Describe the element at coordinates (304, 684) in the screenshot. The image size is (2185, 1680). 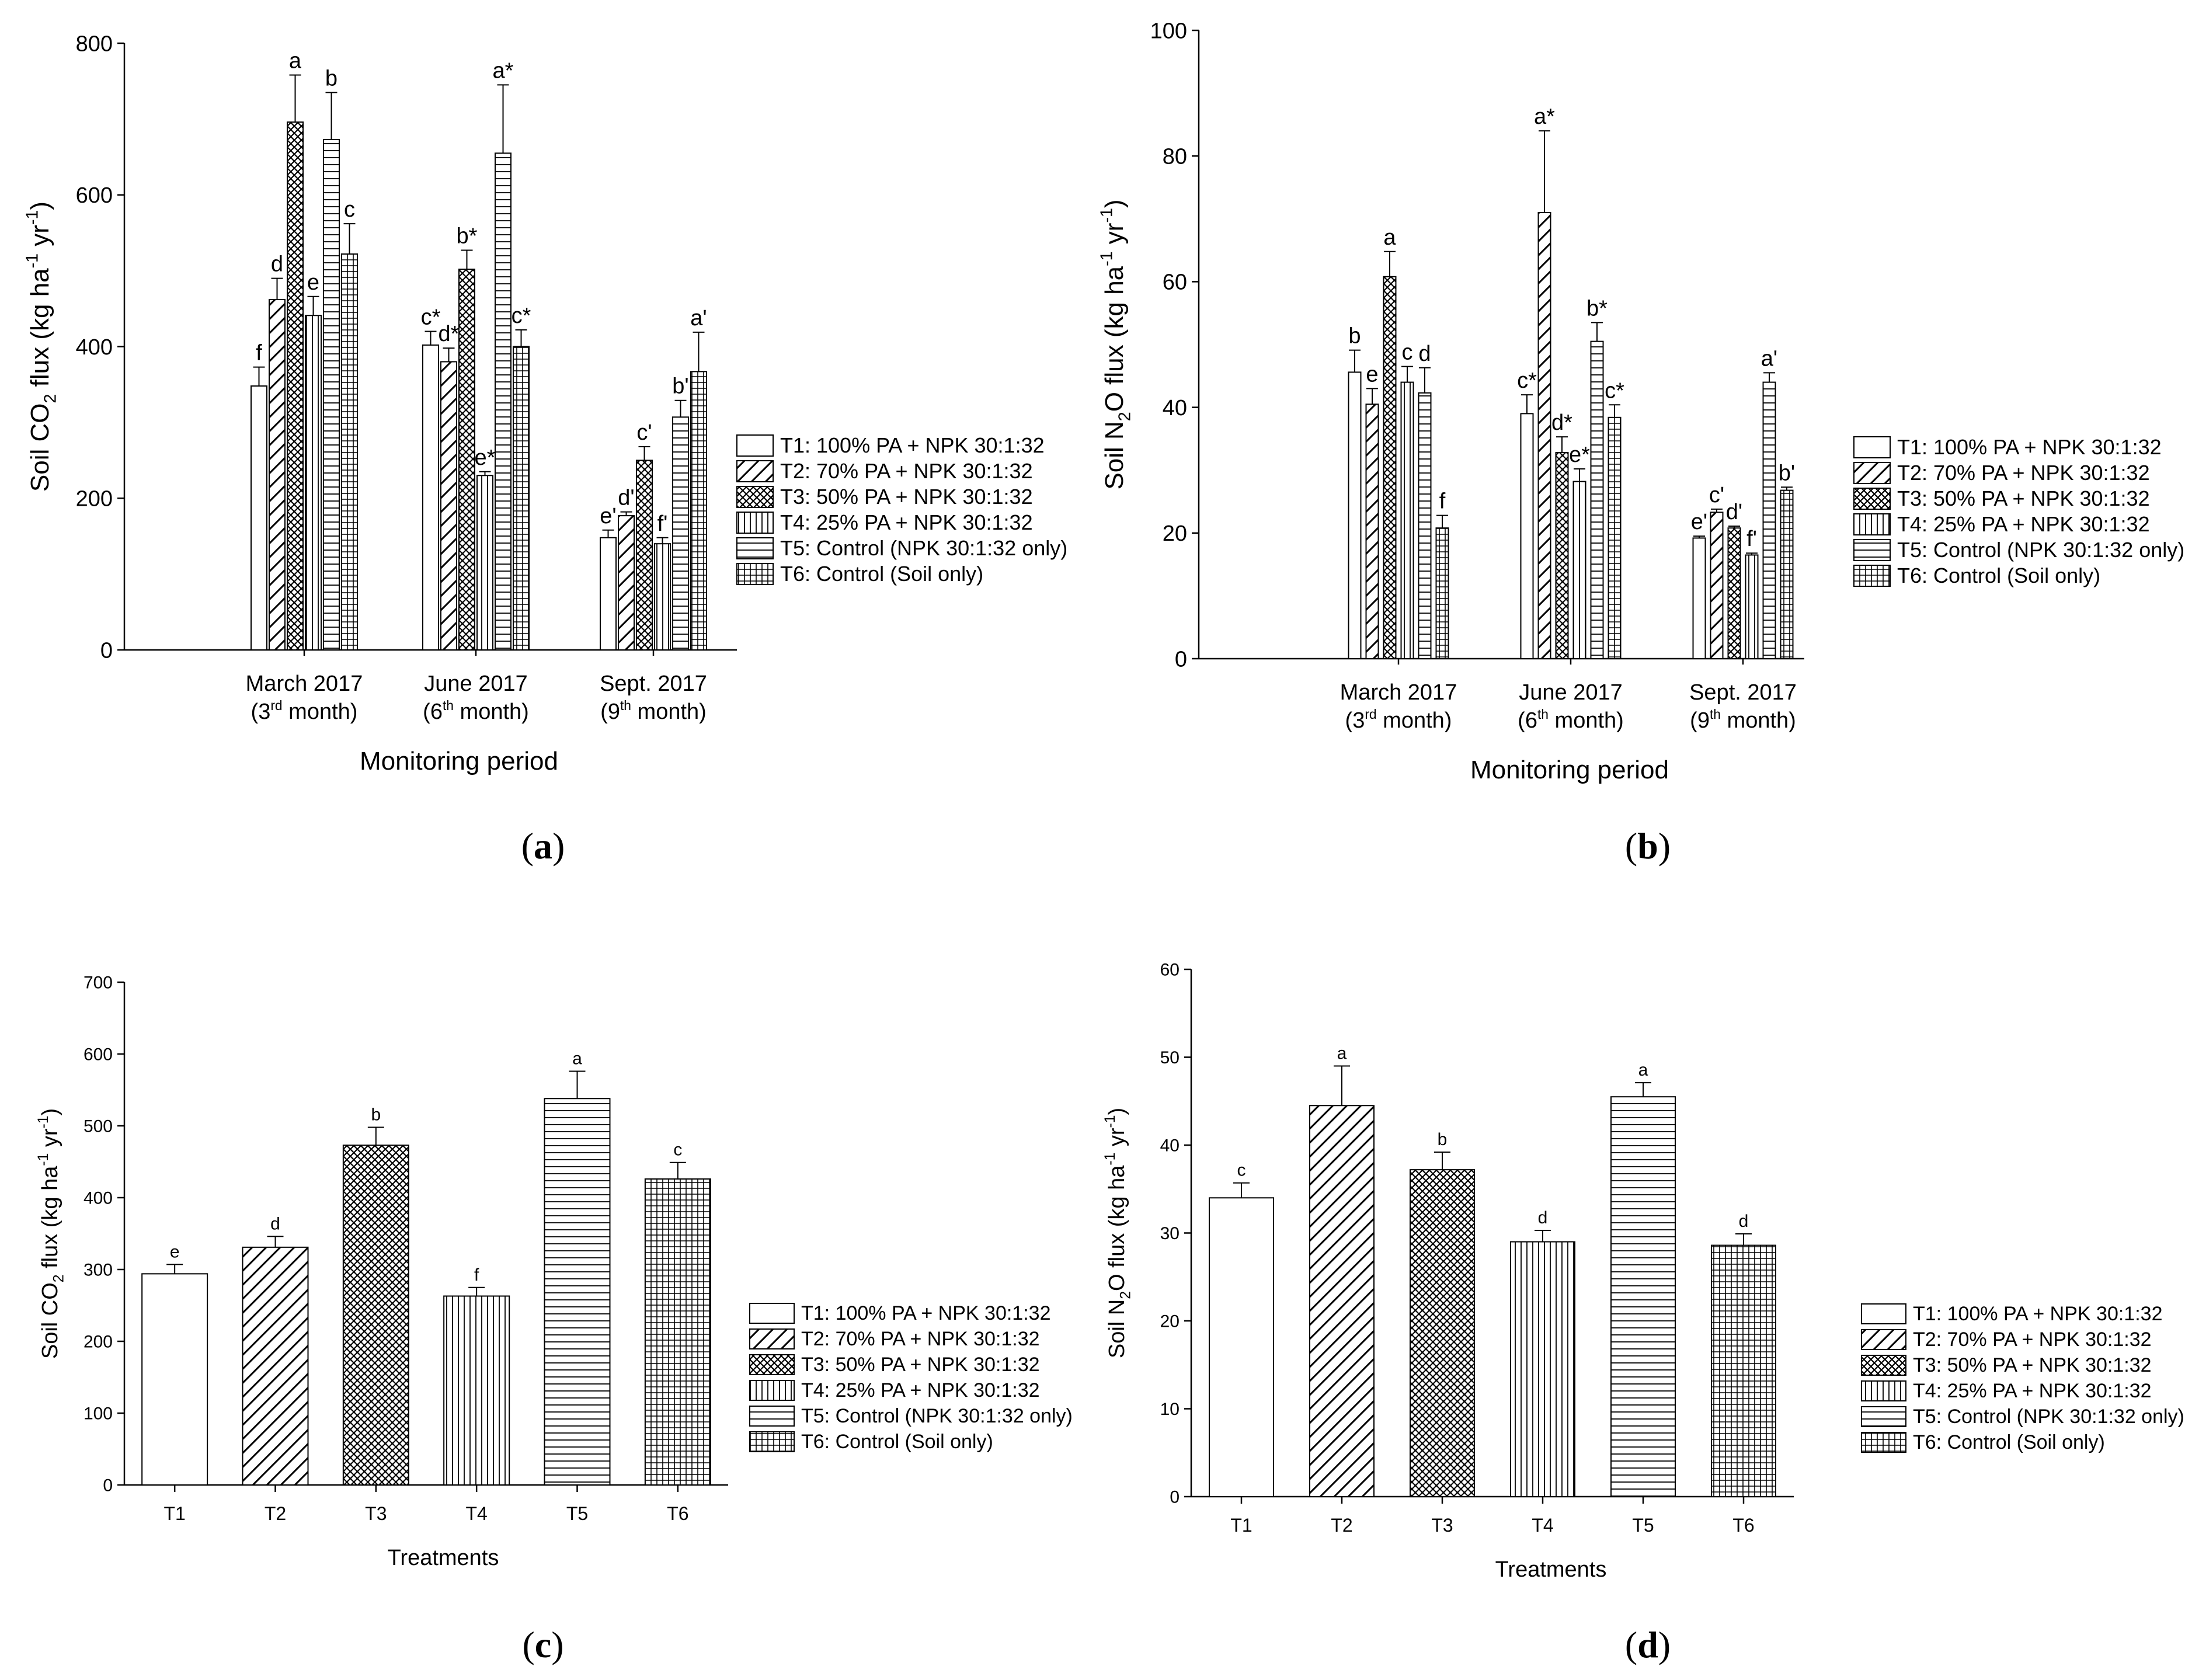
I see `x-tick-label: March 2017` at that location.